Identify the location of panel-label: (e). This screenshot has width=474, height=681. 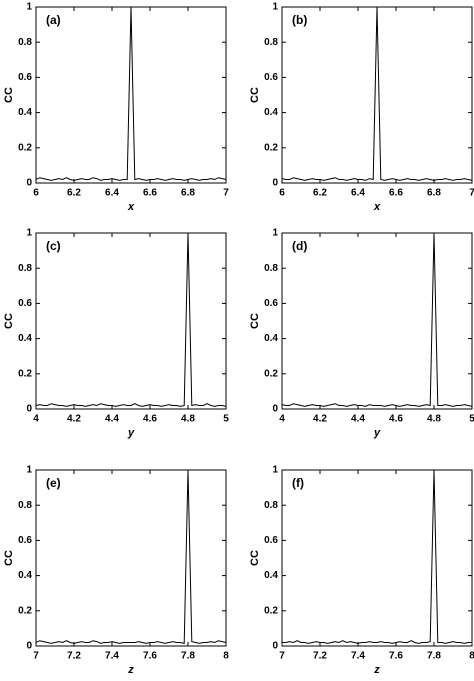
(53, 483).